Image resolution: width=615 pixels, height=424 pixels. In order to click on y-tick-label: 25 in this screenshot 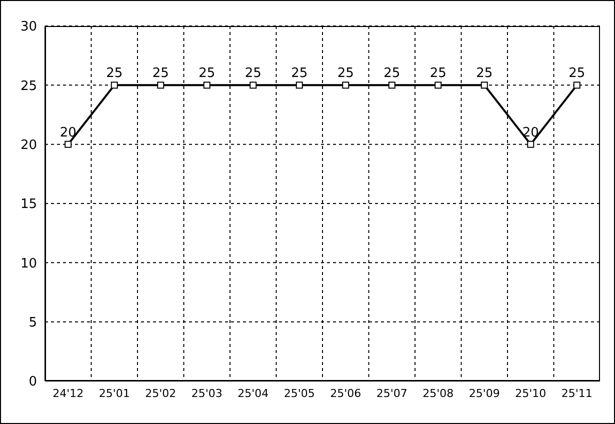, I will do `click(28, 86)`.